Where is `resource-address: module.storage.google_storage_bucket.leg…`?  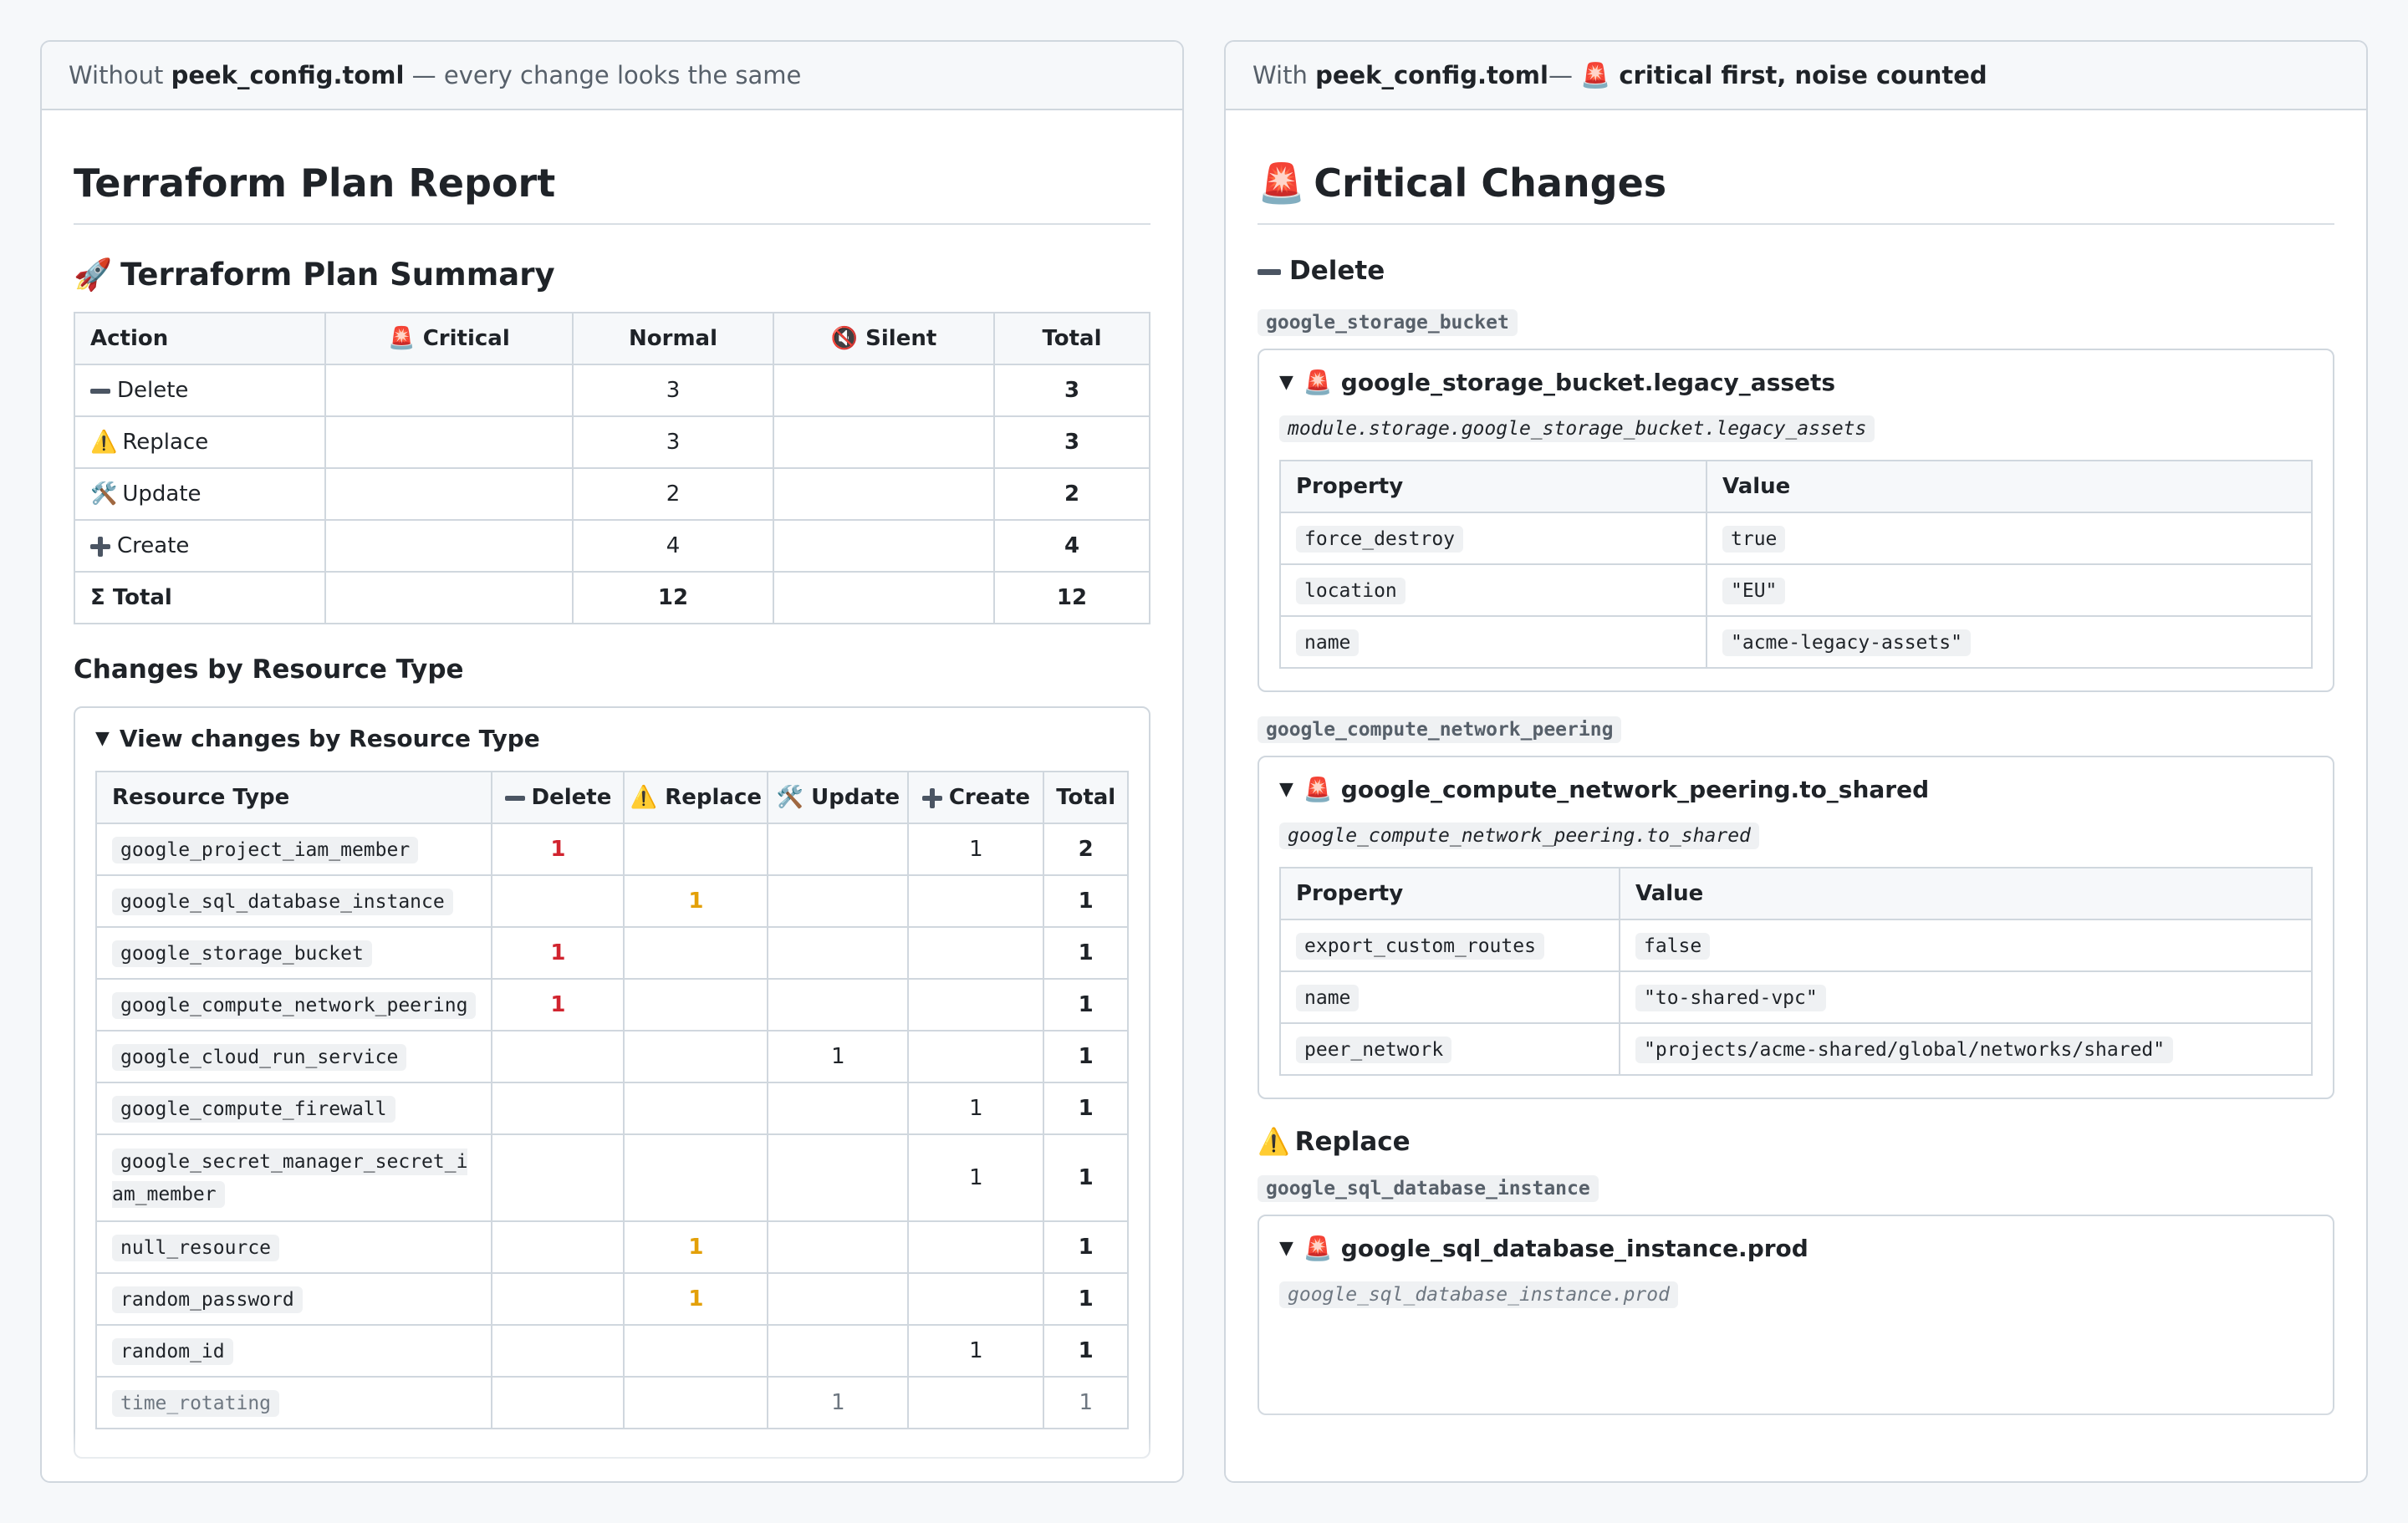 resource-address: module.storage.google_storage_bucket.leg… is located at coordinates (1796, 428).